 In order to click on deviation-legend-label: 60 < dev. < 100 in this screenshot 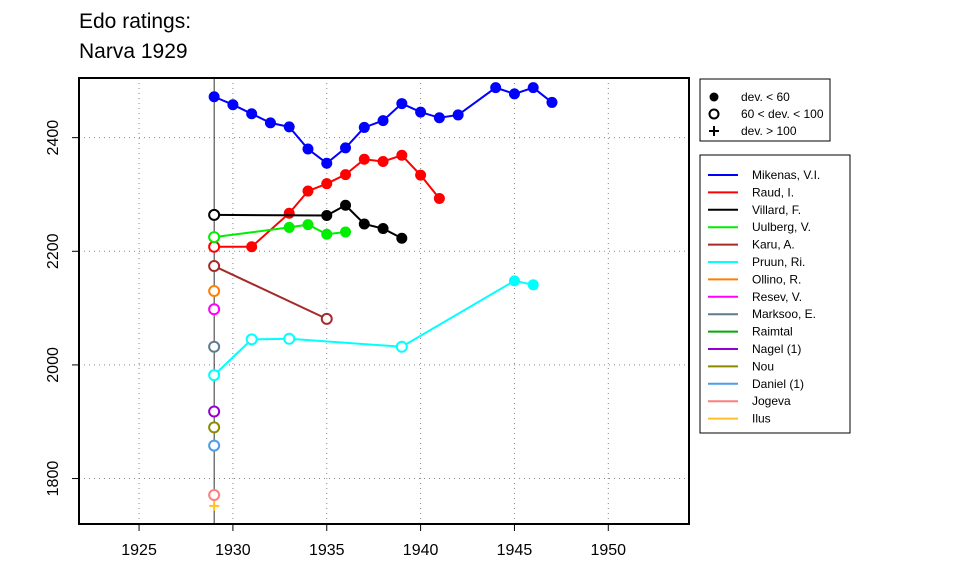, I will do `click(782, 114)`.